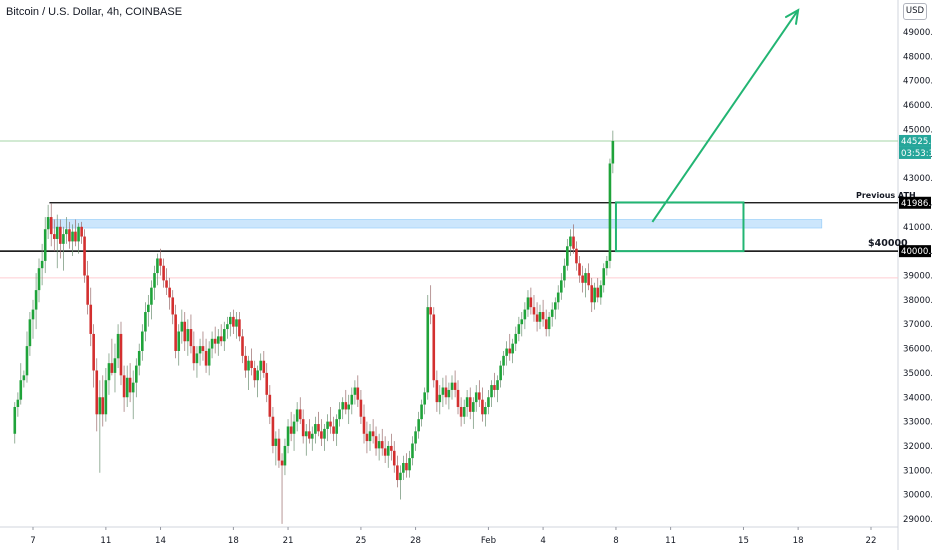 This screenshot has width=932, height=550. Describe the element at coordinates (916, 204) in the screenshot. I see `ath-badge-text: 41986.37` at that location.